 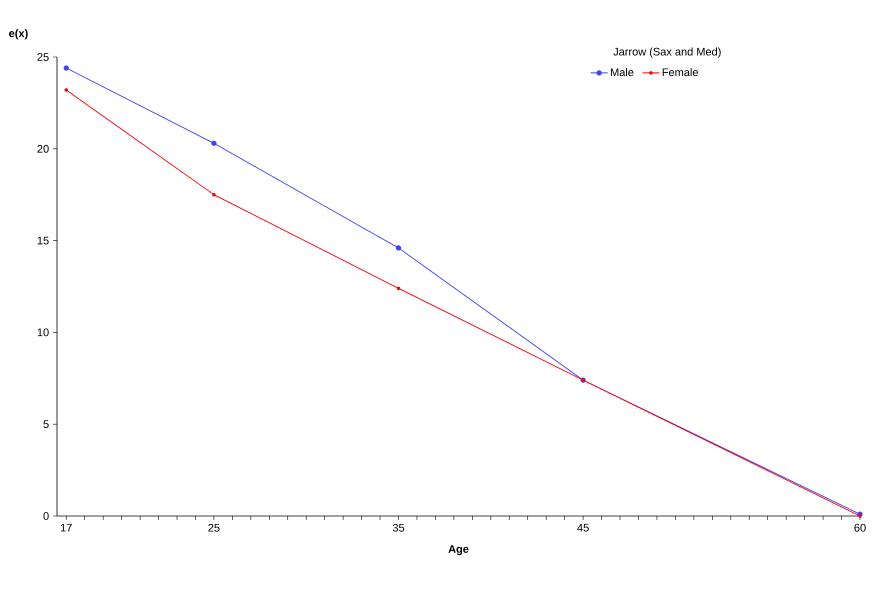 What do you see at coordinates (43, 57) in the screenshot?
I see `y-tick-label: 25` at bounding box center [43, 57].